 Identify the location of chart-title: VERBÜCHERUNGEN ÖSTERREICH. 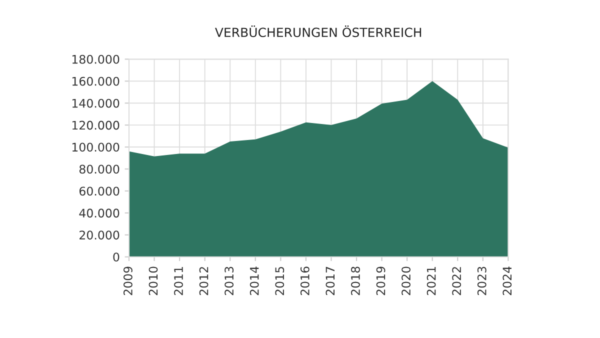
(318, 32).